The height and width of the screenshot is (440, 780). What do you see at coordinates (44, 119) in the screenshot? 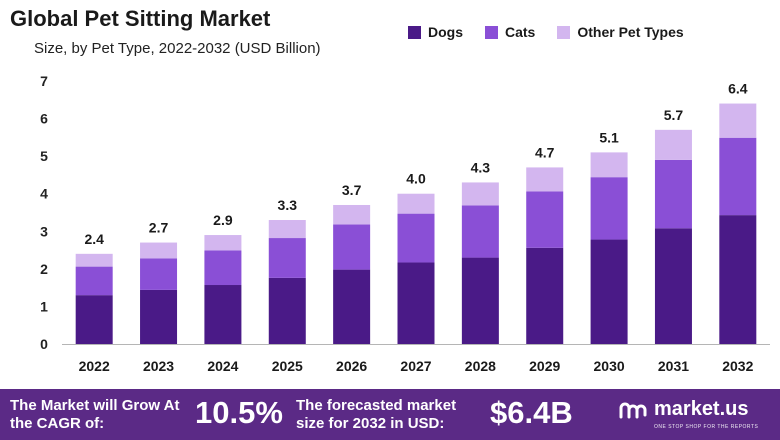
I see `y-tick-label: 6` at bounding box center [44, 119].